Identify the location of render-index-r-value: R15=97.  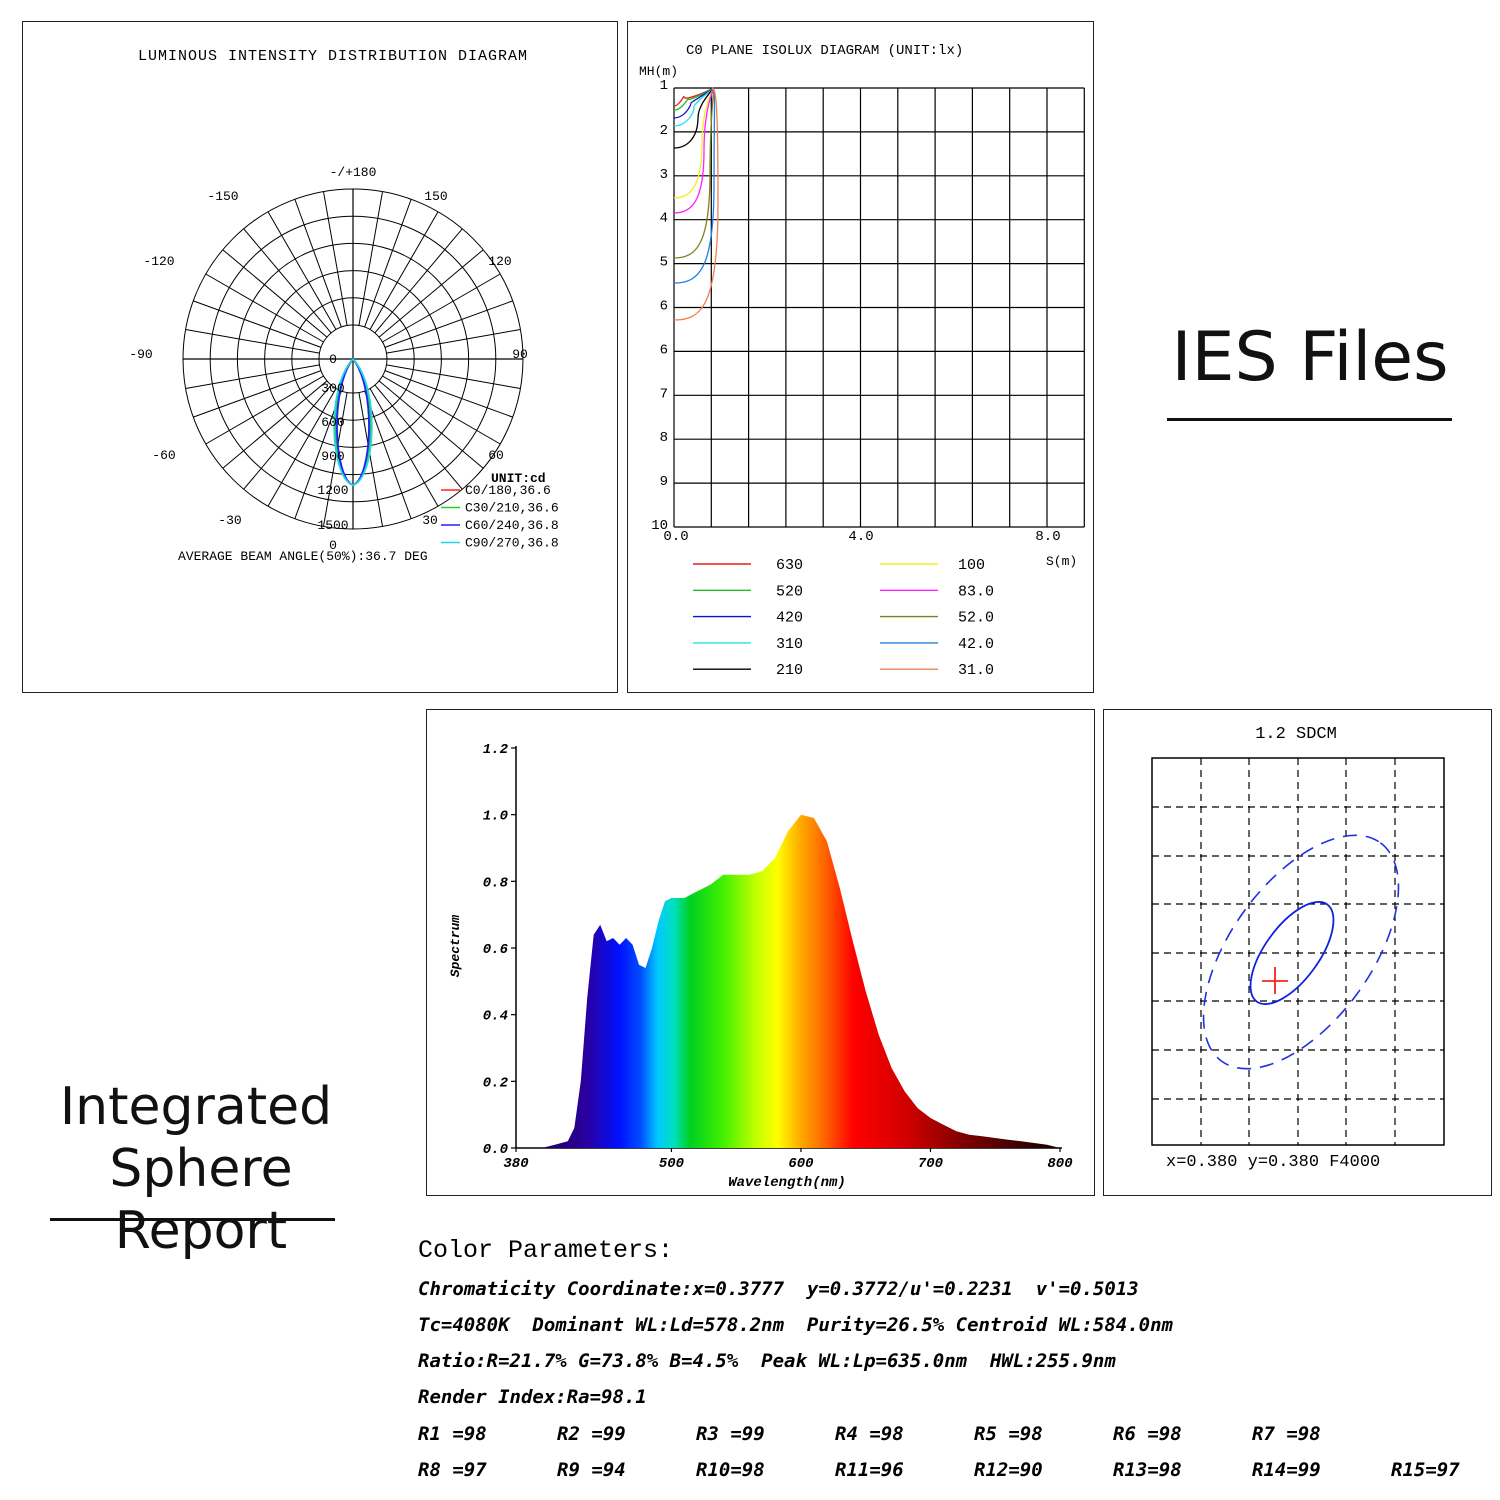
(1425, 1470).